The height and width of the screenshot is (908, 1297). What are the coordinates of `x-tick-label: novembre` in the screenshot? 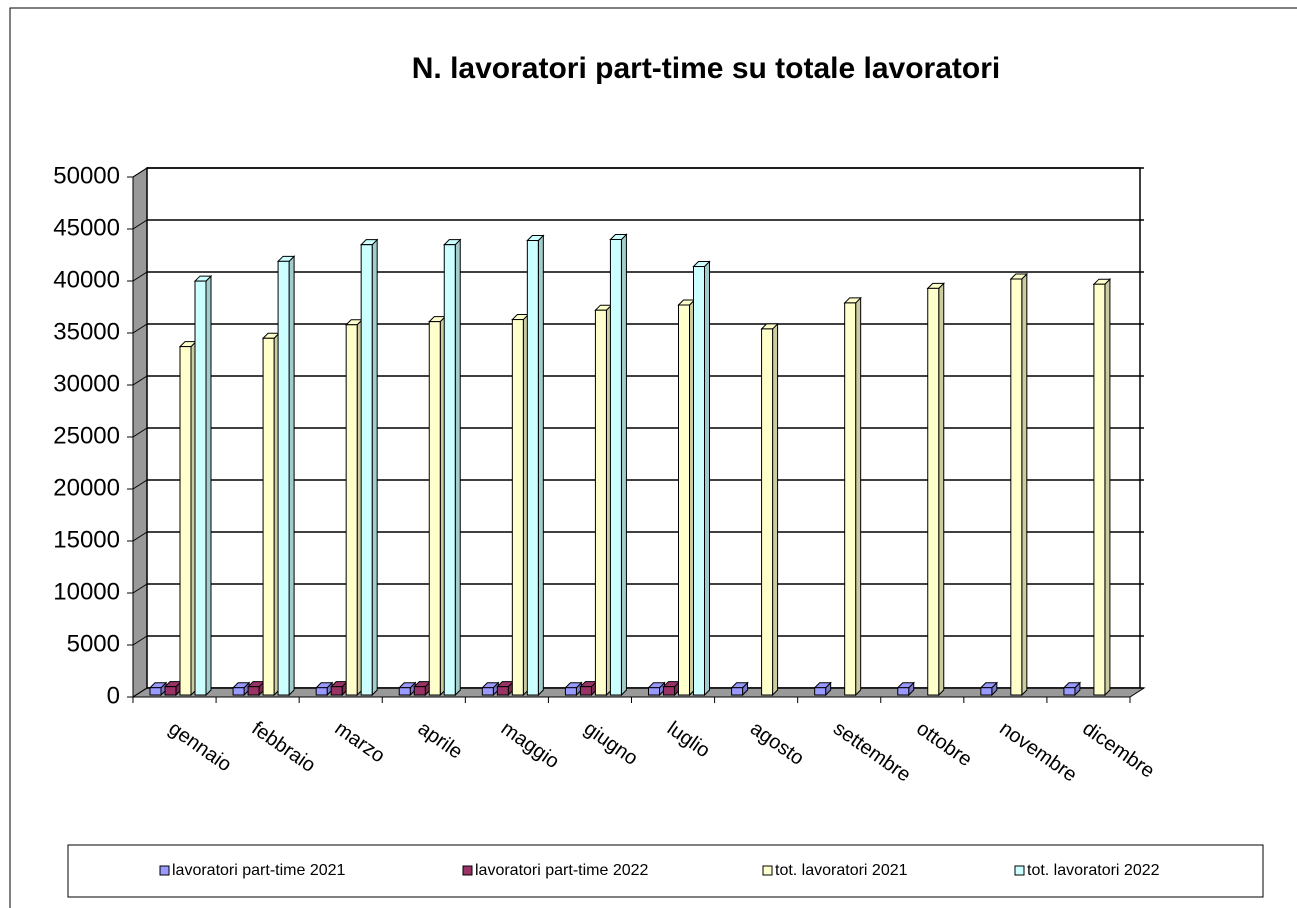 It's located at (1037, 751).